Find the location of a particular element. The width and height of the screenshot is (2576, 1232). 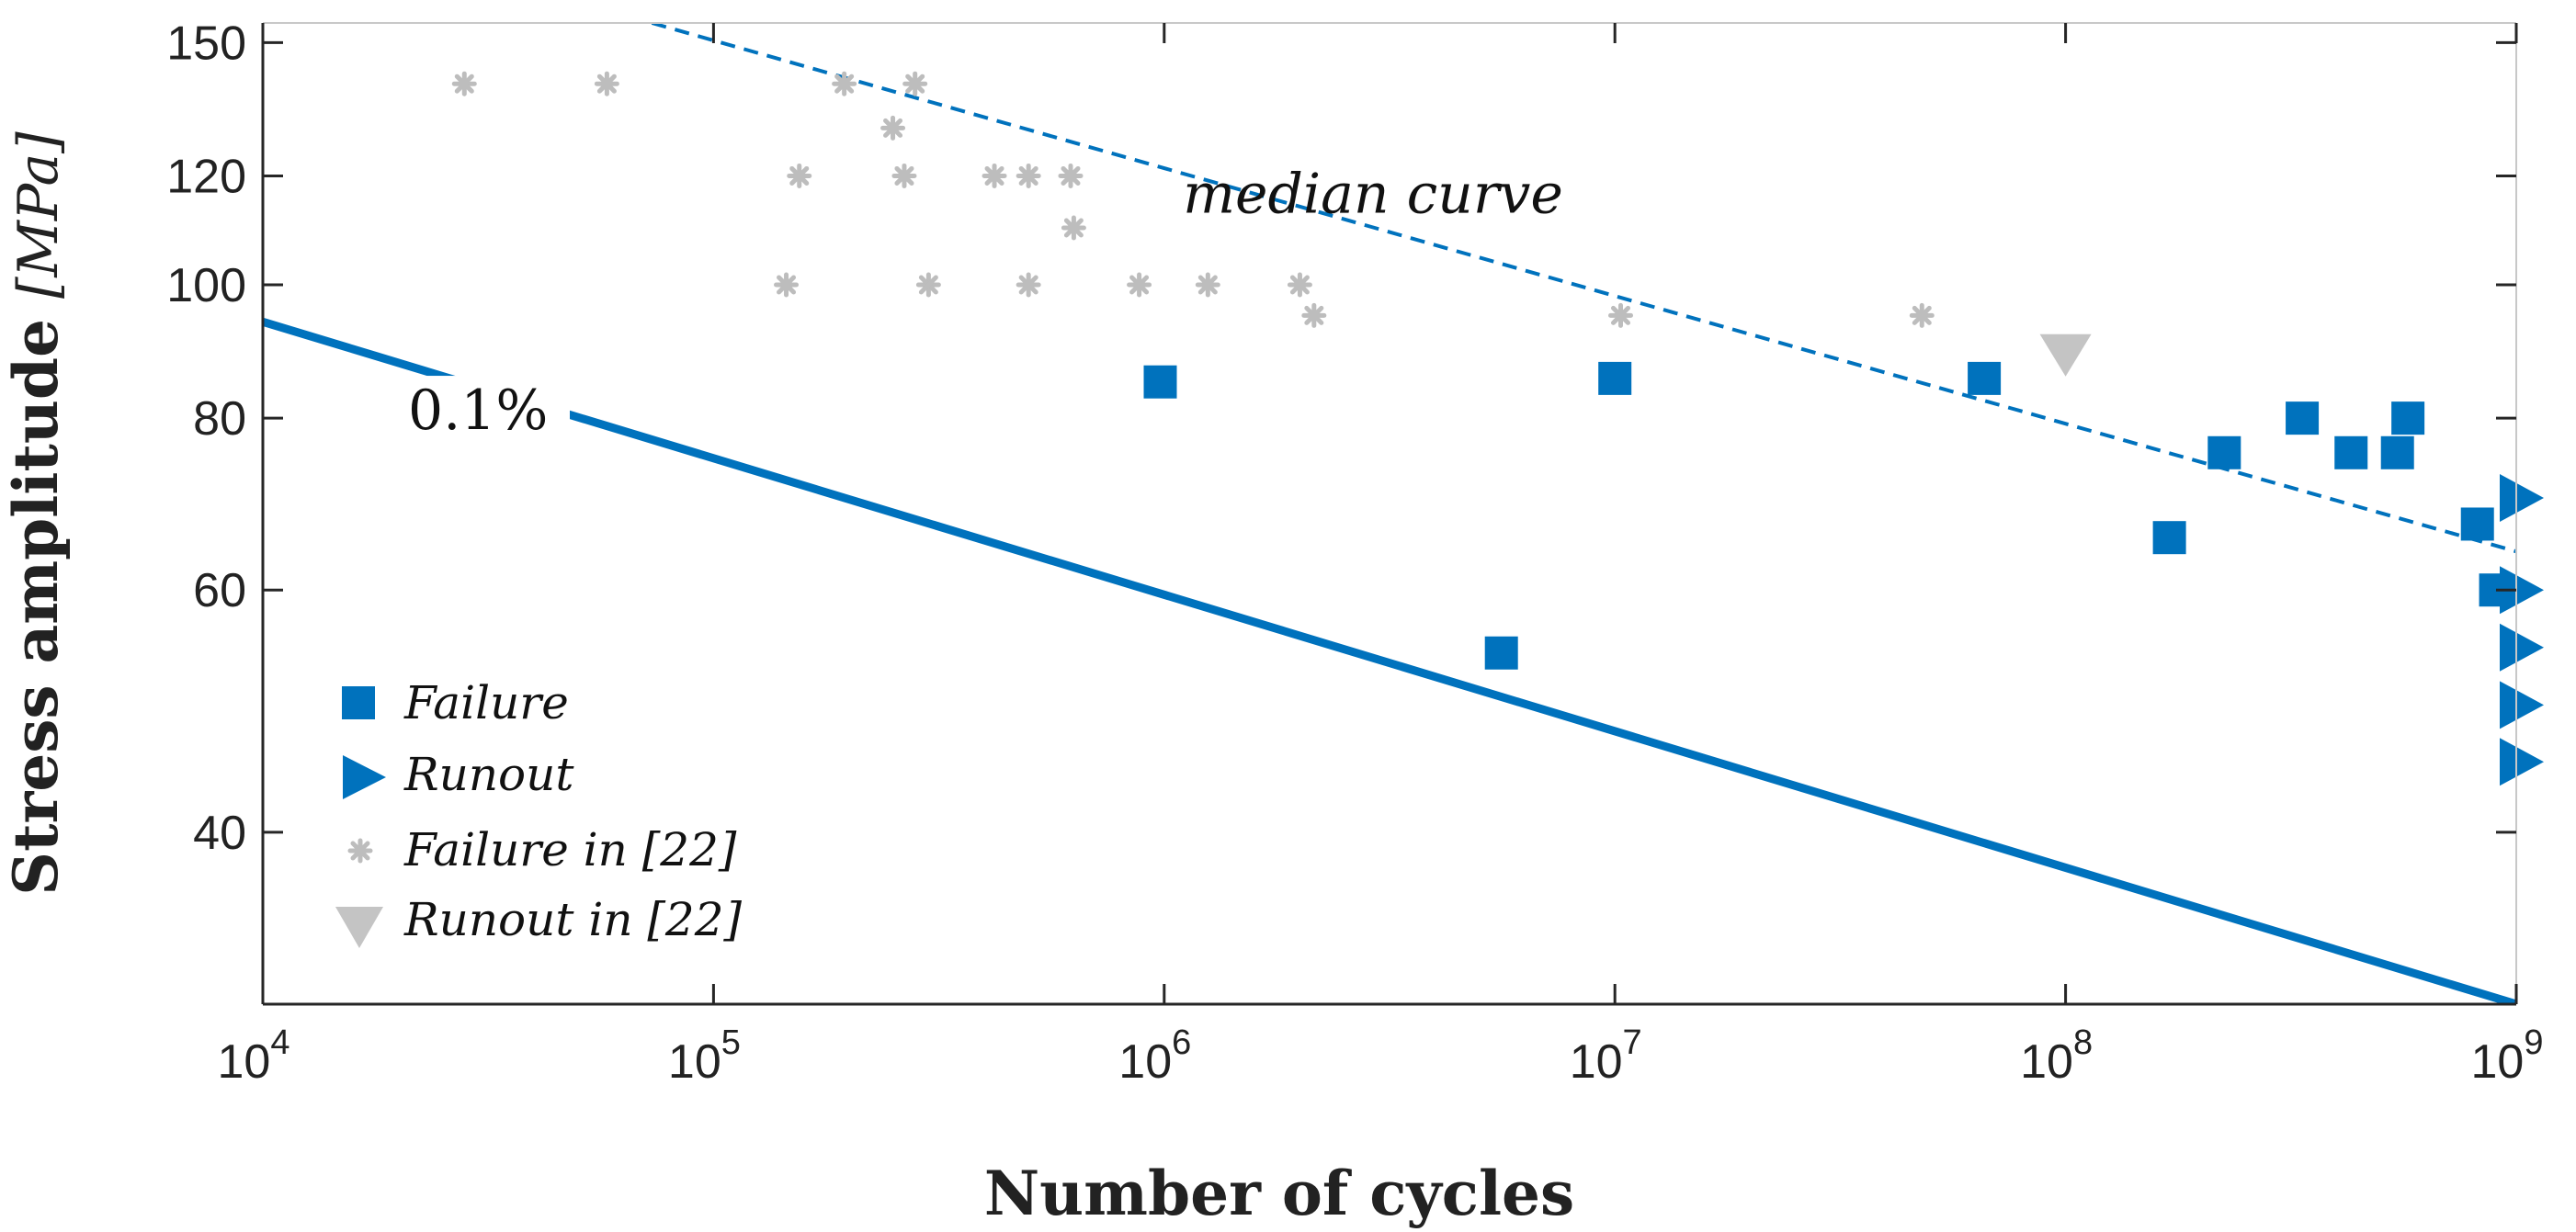

x-tick-exponent: 6 is located at coordinates (1181, 1042).